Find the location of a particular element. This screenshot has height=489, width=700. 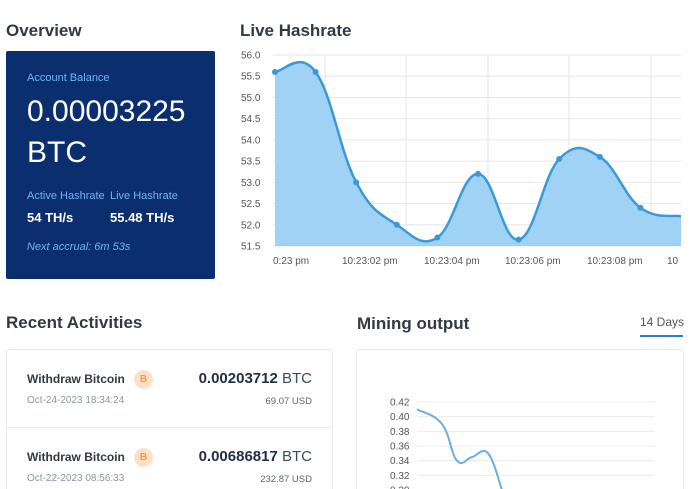

mining-output-chart: 0.42 0.40 0.38 0.36 0.34 0.32 0.30 is located at coordinates (522, 443).